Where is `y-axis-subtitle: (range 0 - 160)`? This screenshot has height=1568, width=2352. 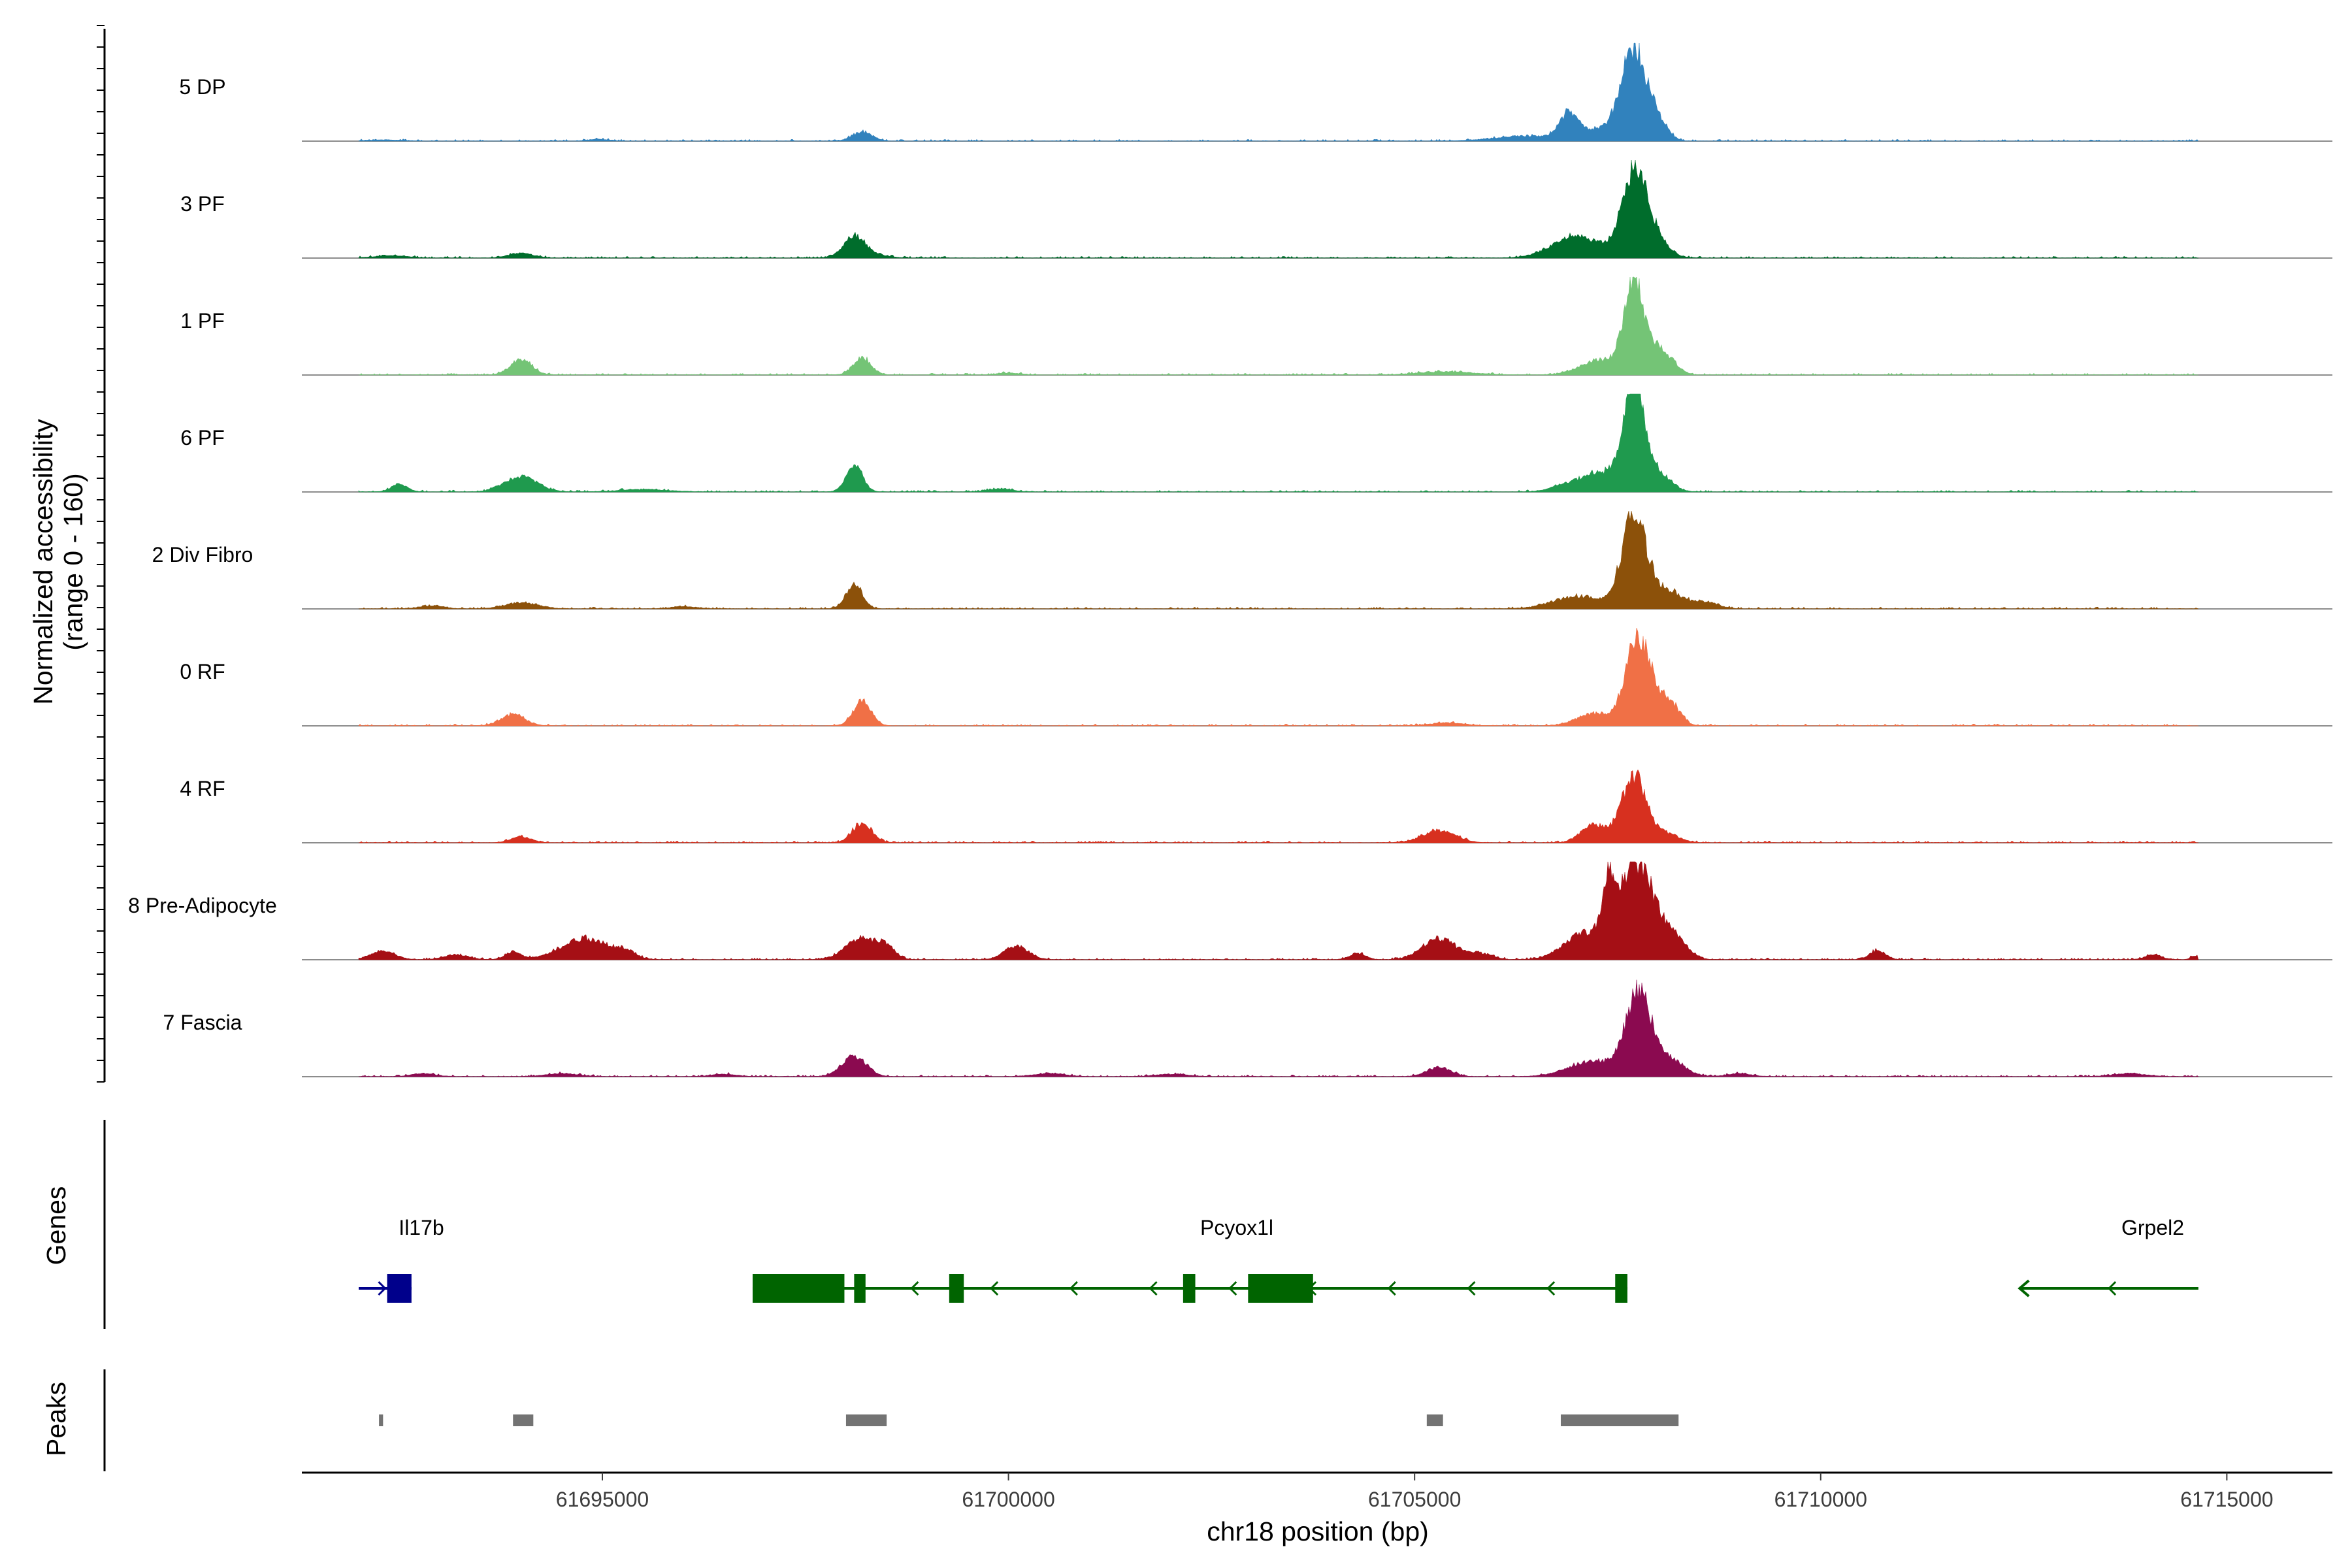
y-axis-subtitle: (range 0 - 160) is located at coordinates (73, 561).